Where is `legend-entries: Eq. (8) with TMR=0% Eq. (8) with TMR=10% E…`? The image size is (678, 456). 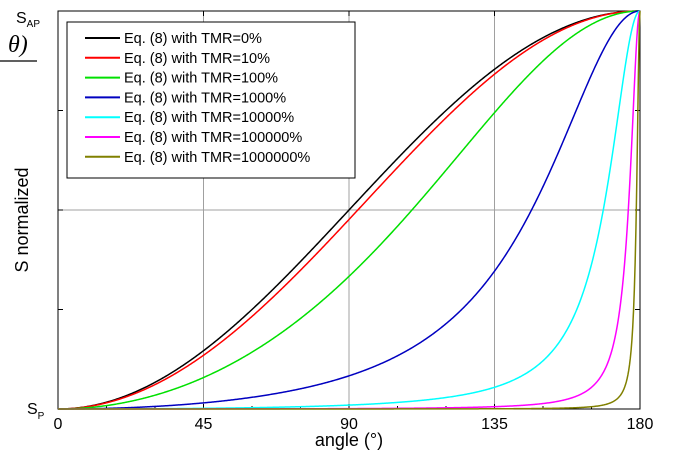
legend-entries: Eq. (8) with TMR=0% Eq. (8) with TMR=10% E… is located at coordinates (197, 98).